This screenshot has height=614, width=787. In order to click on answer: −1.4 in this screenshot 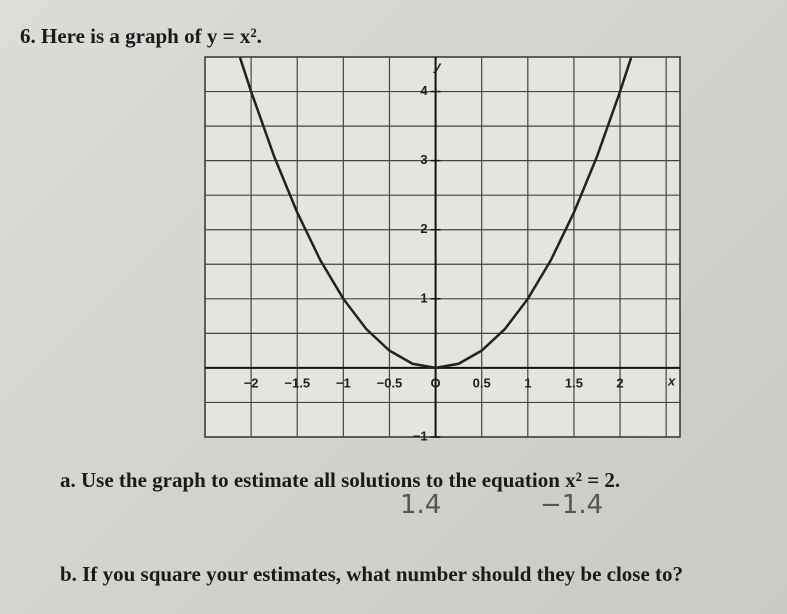, I will do `click(572, 505)`.